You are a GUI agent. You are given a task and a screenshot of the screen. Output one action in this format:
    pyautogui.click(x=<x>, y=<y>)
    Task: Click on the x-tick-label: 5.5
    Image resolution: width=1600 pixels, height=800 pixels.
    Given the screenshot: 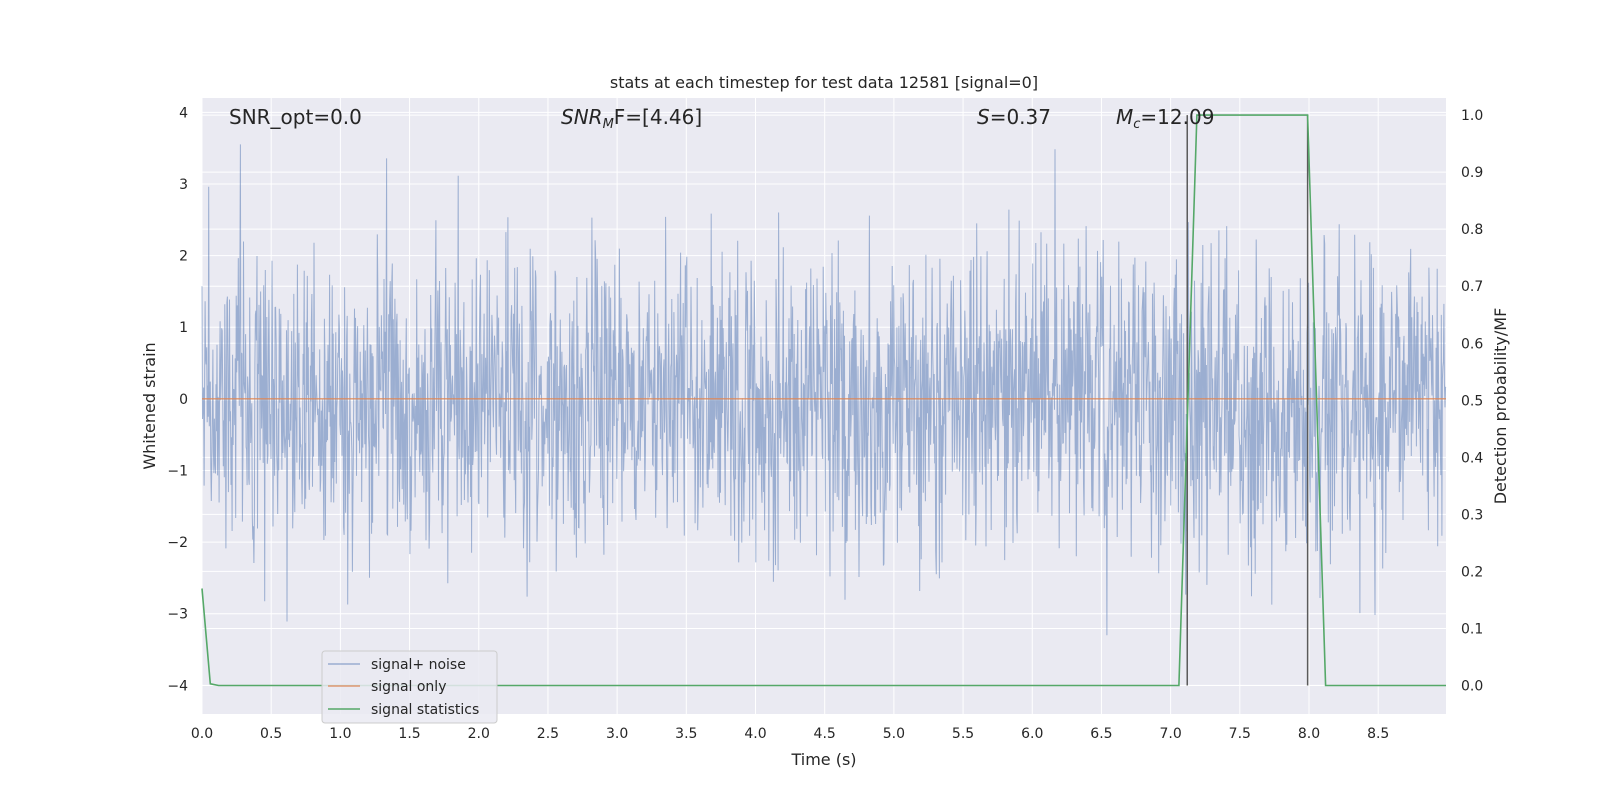 What is the action you would take?
    pyautogui.click(x=963, y=734)
    